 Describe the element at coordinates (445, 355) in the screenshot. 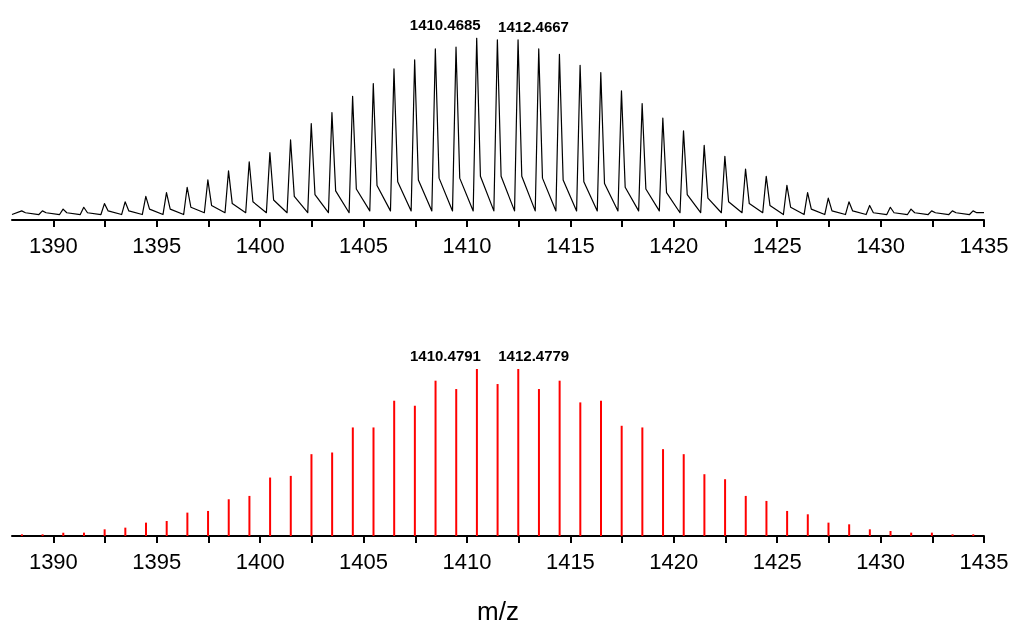

I see `annotation: 1410.4791` at that location.